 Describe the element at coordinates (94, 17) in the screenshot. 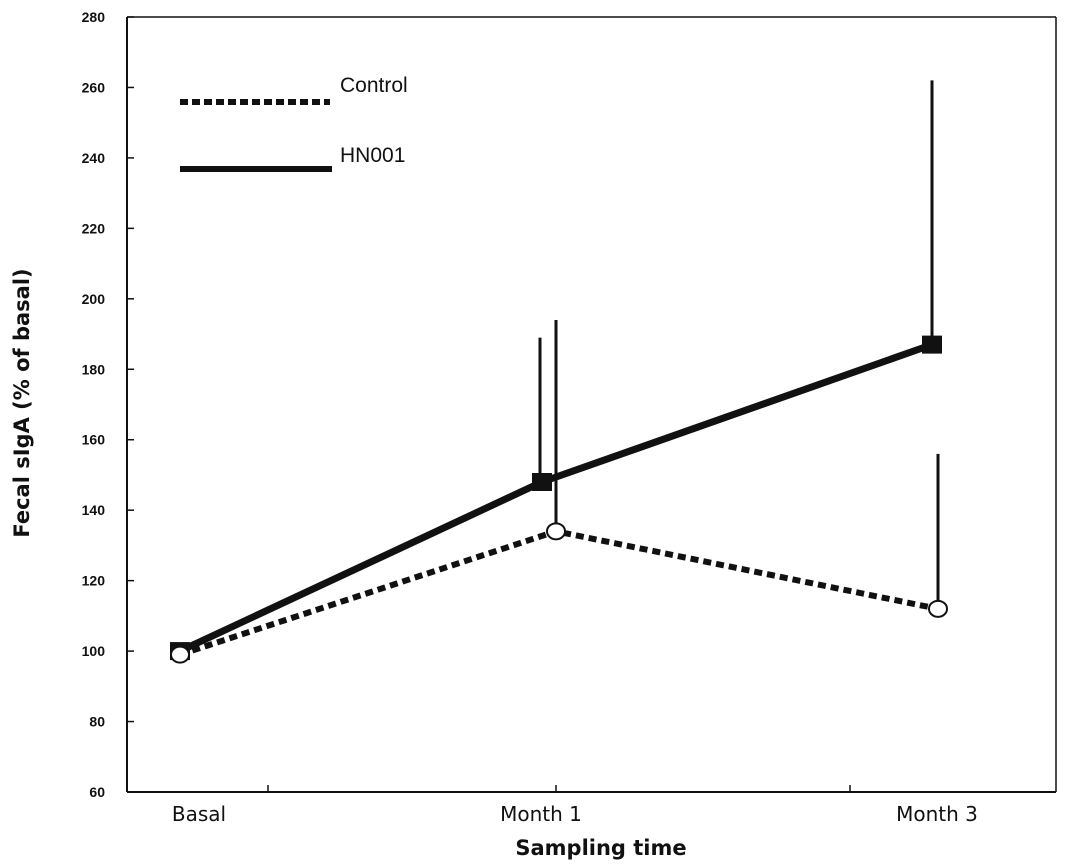

I see `y-tick-label: 280` at that location.